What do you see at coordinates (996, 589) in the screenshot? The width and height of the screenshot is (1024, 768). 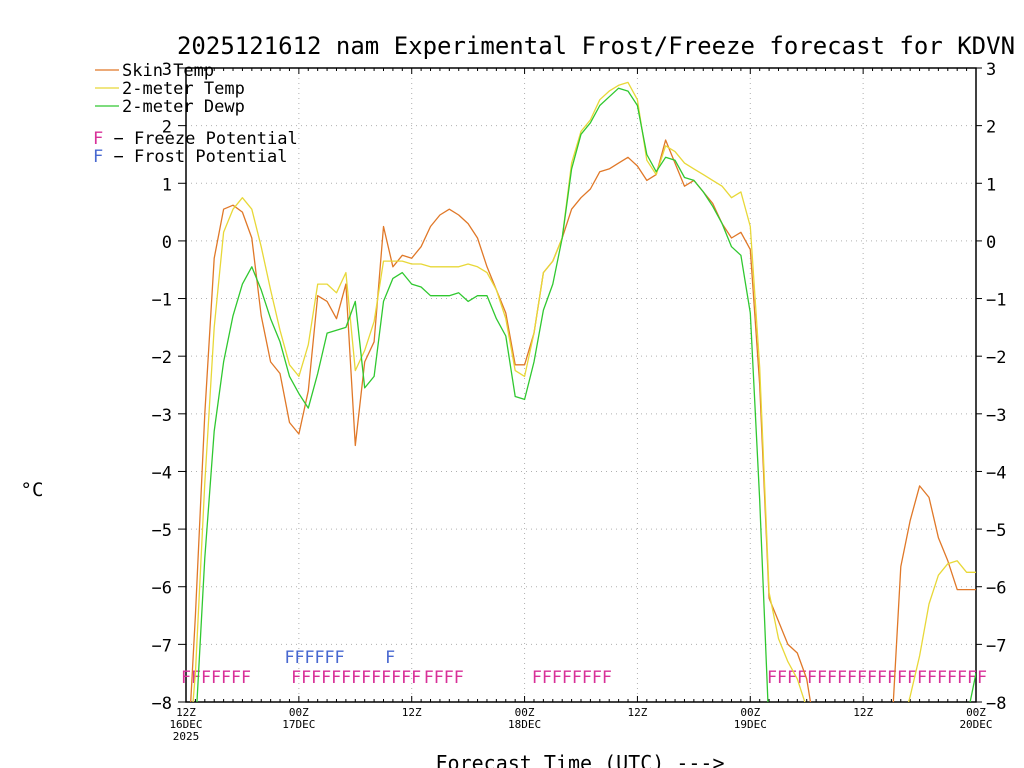 I see `y-tick-label-right: −6` at bounding box center [996, 589].